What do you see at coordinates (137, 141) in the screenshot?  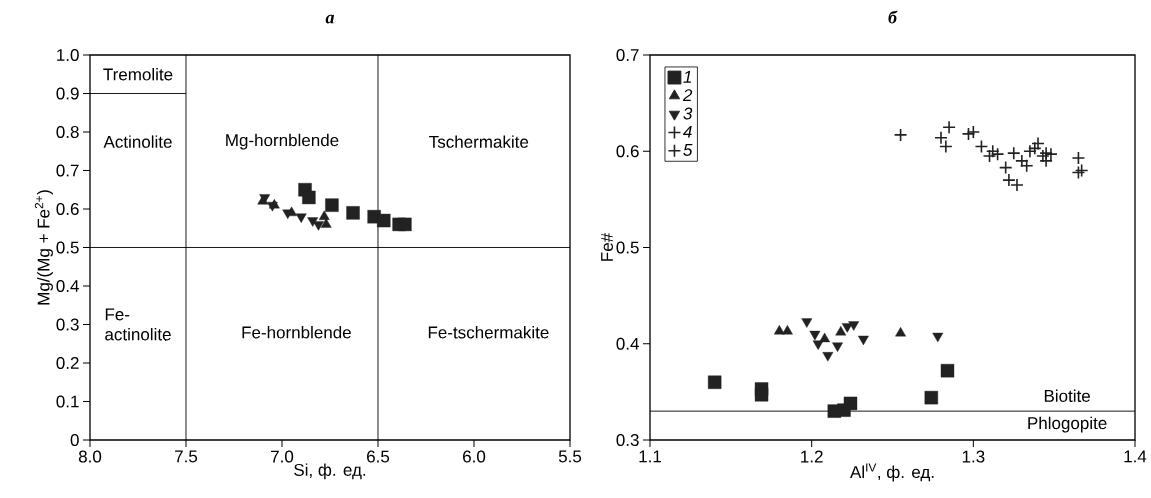 I see `annotation: Actinolite` at bounding box center [137, 141].